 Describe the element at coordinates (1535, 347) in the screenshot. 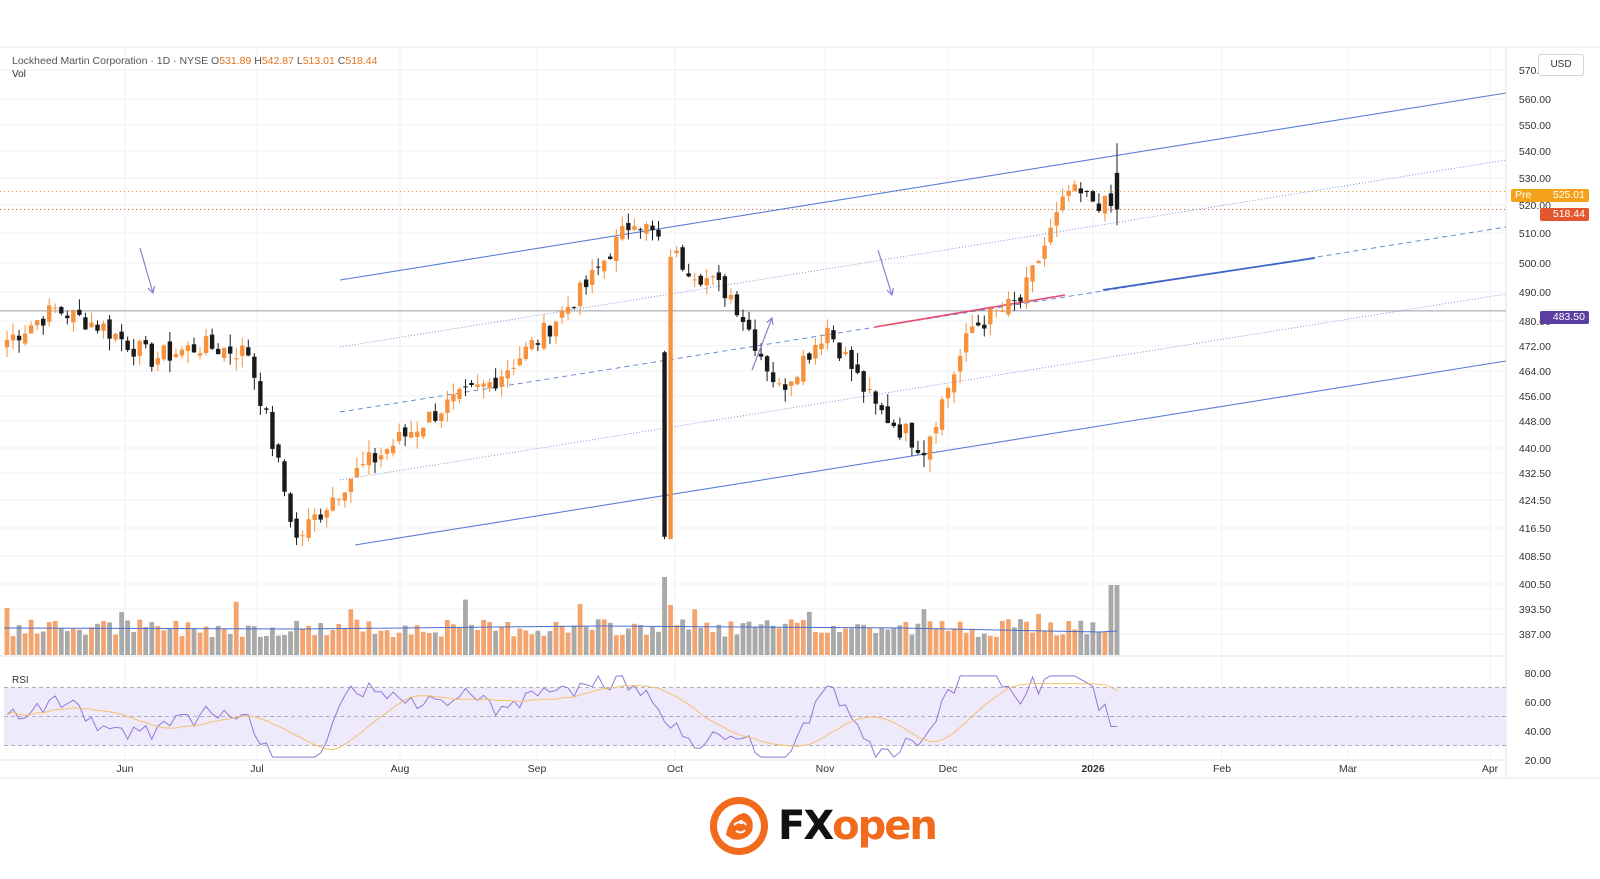

I see `price-tick-label: 472.00` at that location.